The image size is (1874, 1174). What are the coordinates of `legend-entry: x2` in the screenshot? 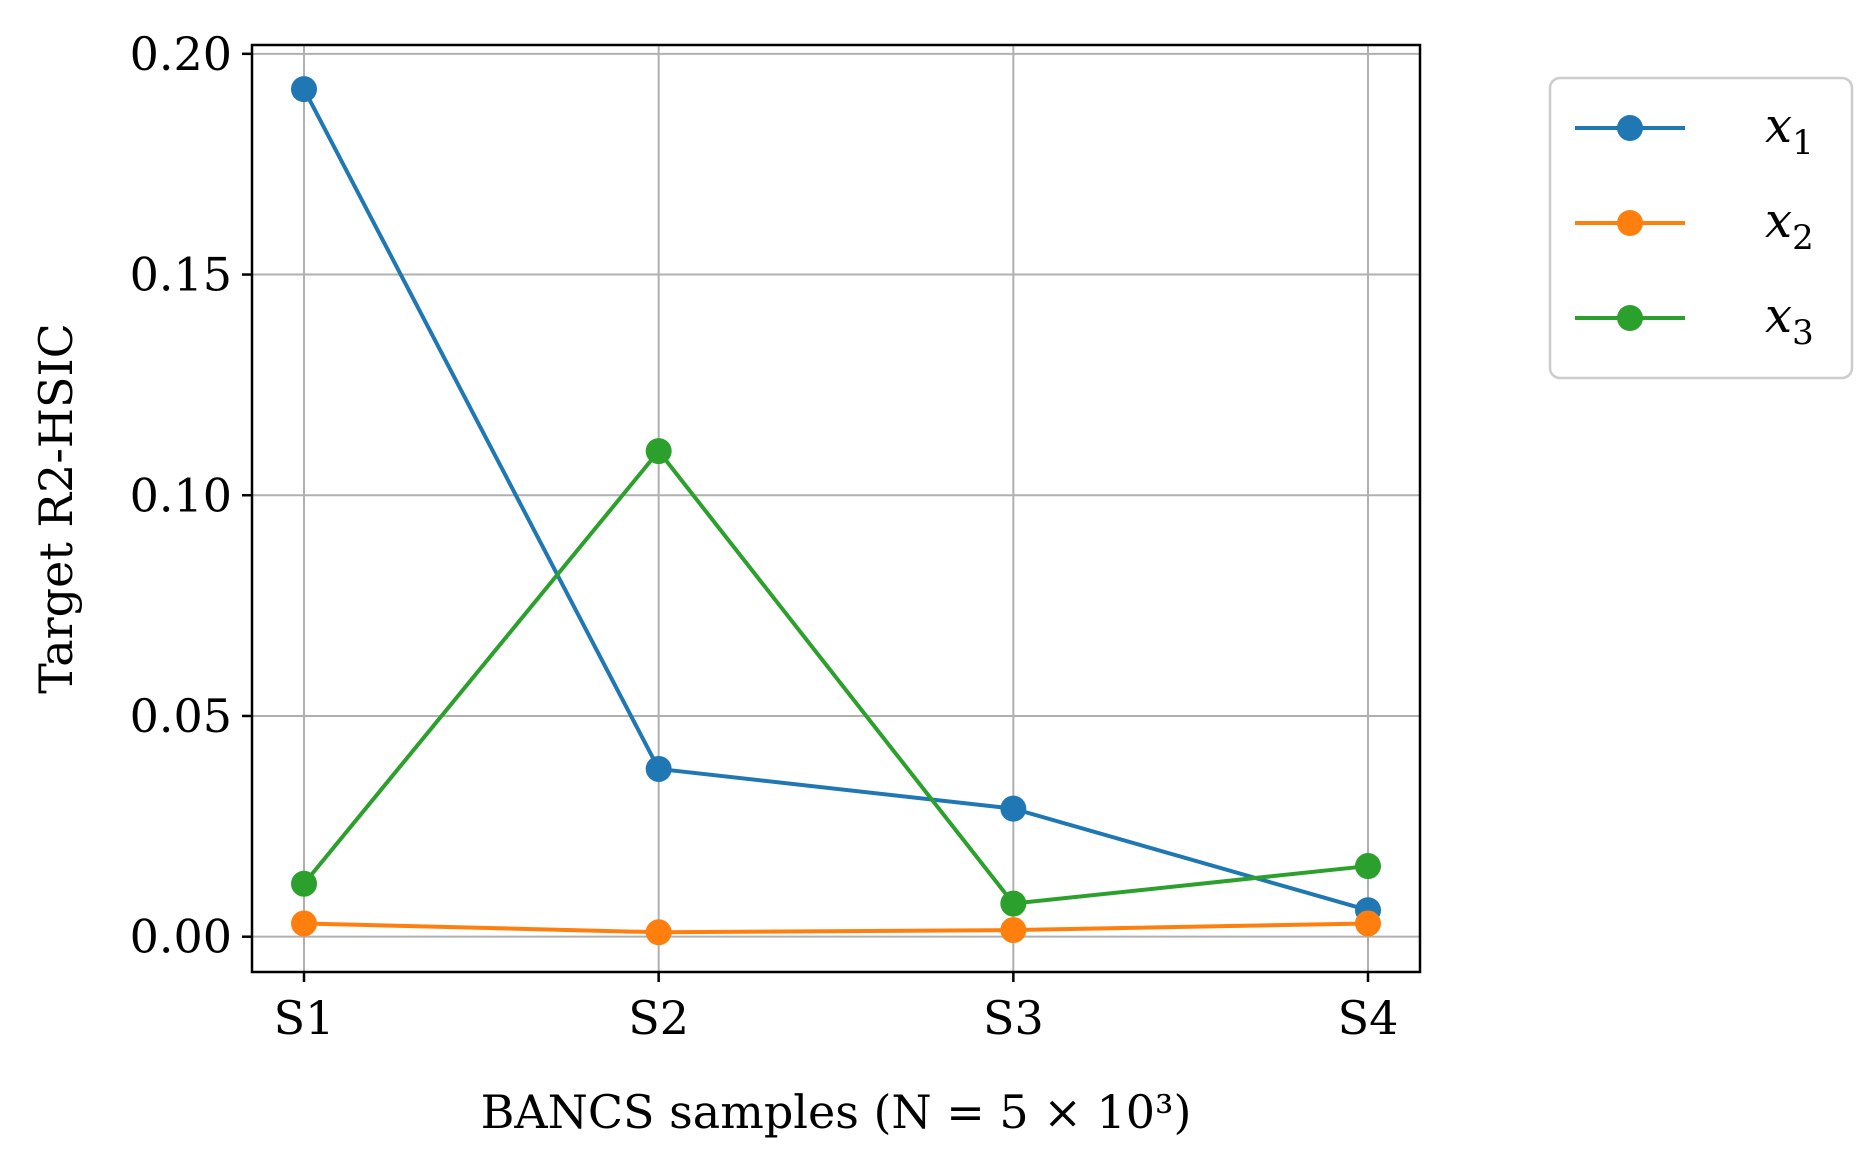 It's located at (1694, 225).